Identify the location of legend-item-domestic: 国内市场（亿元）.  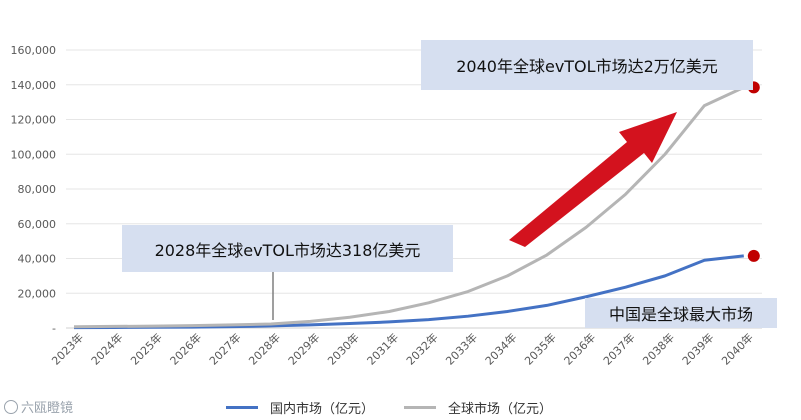
(300, 407).